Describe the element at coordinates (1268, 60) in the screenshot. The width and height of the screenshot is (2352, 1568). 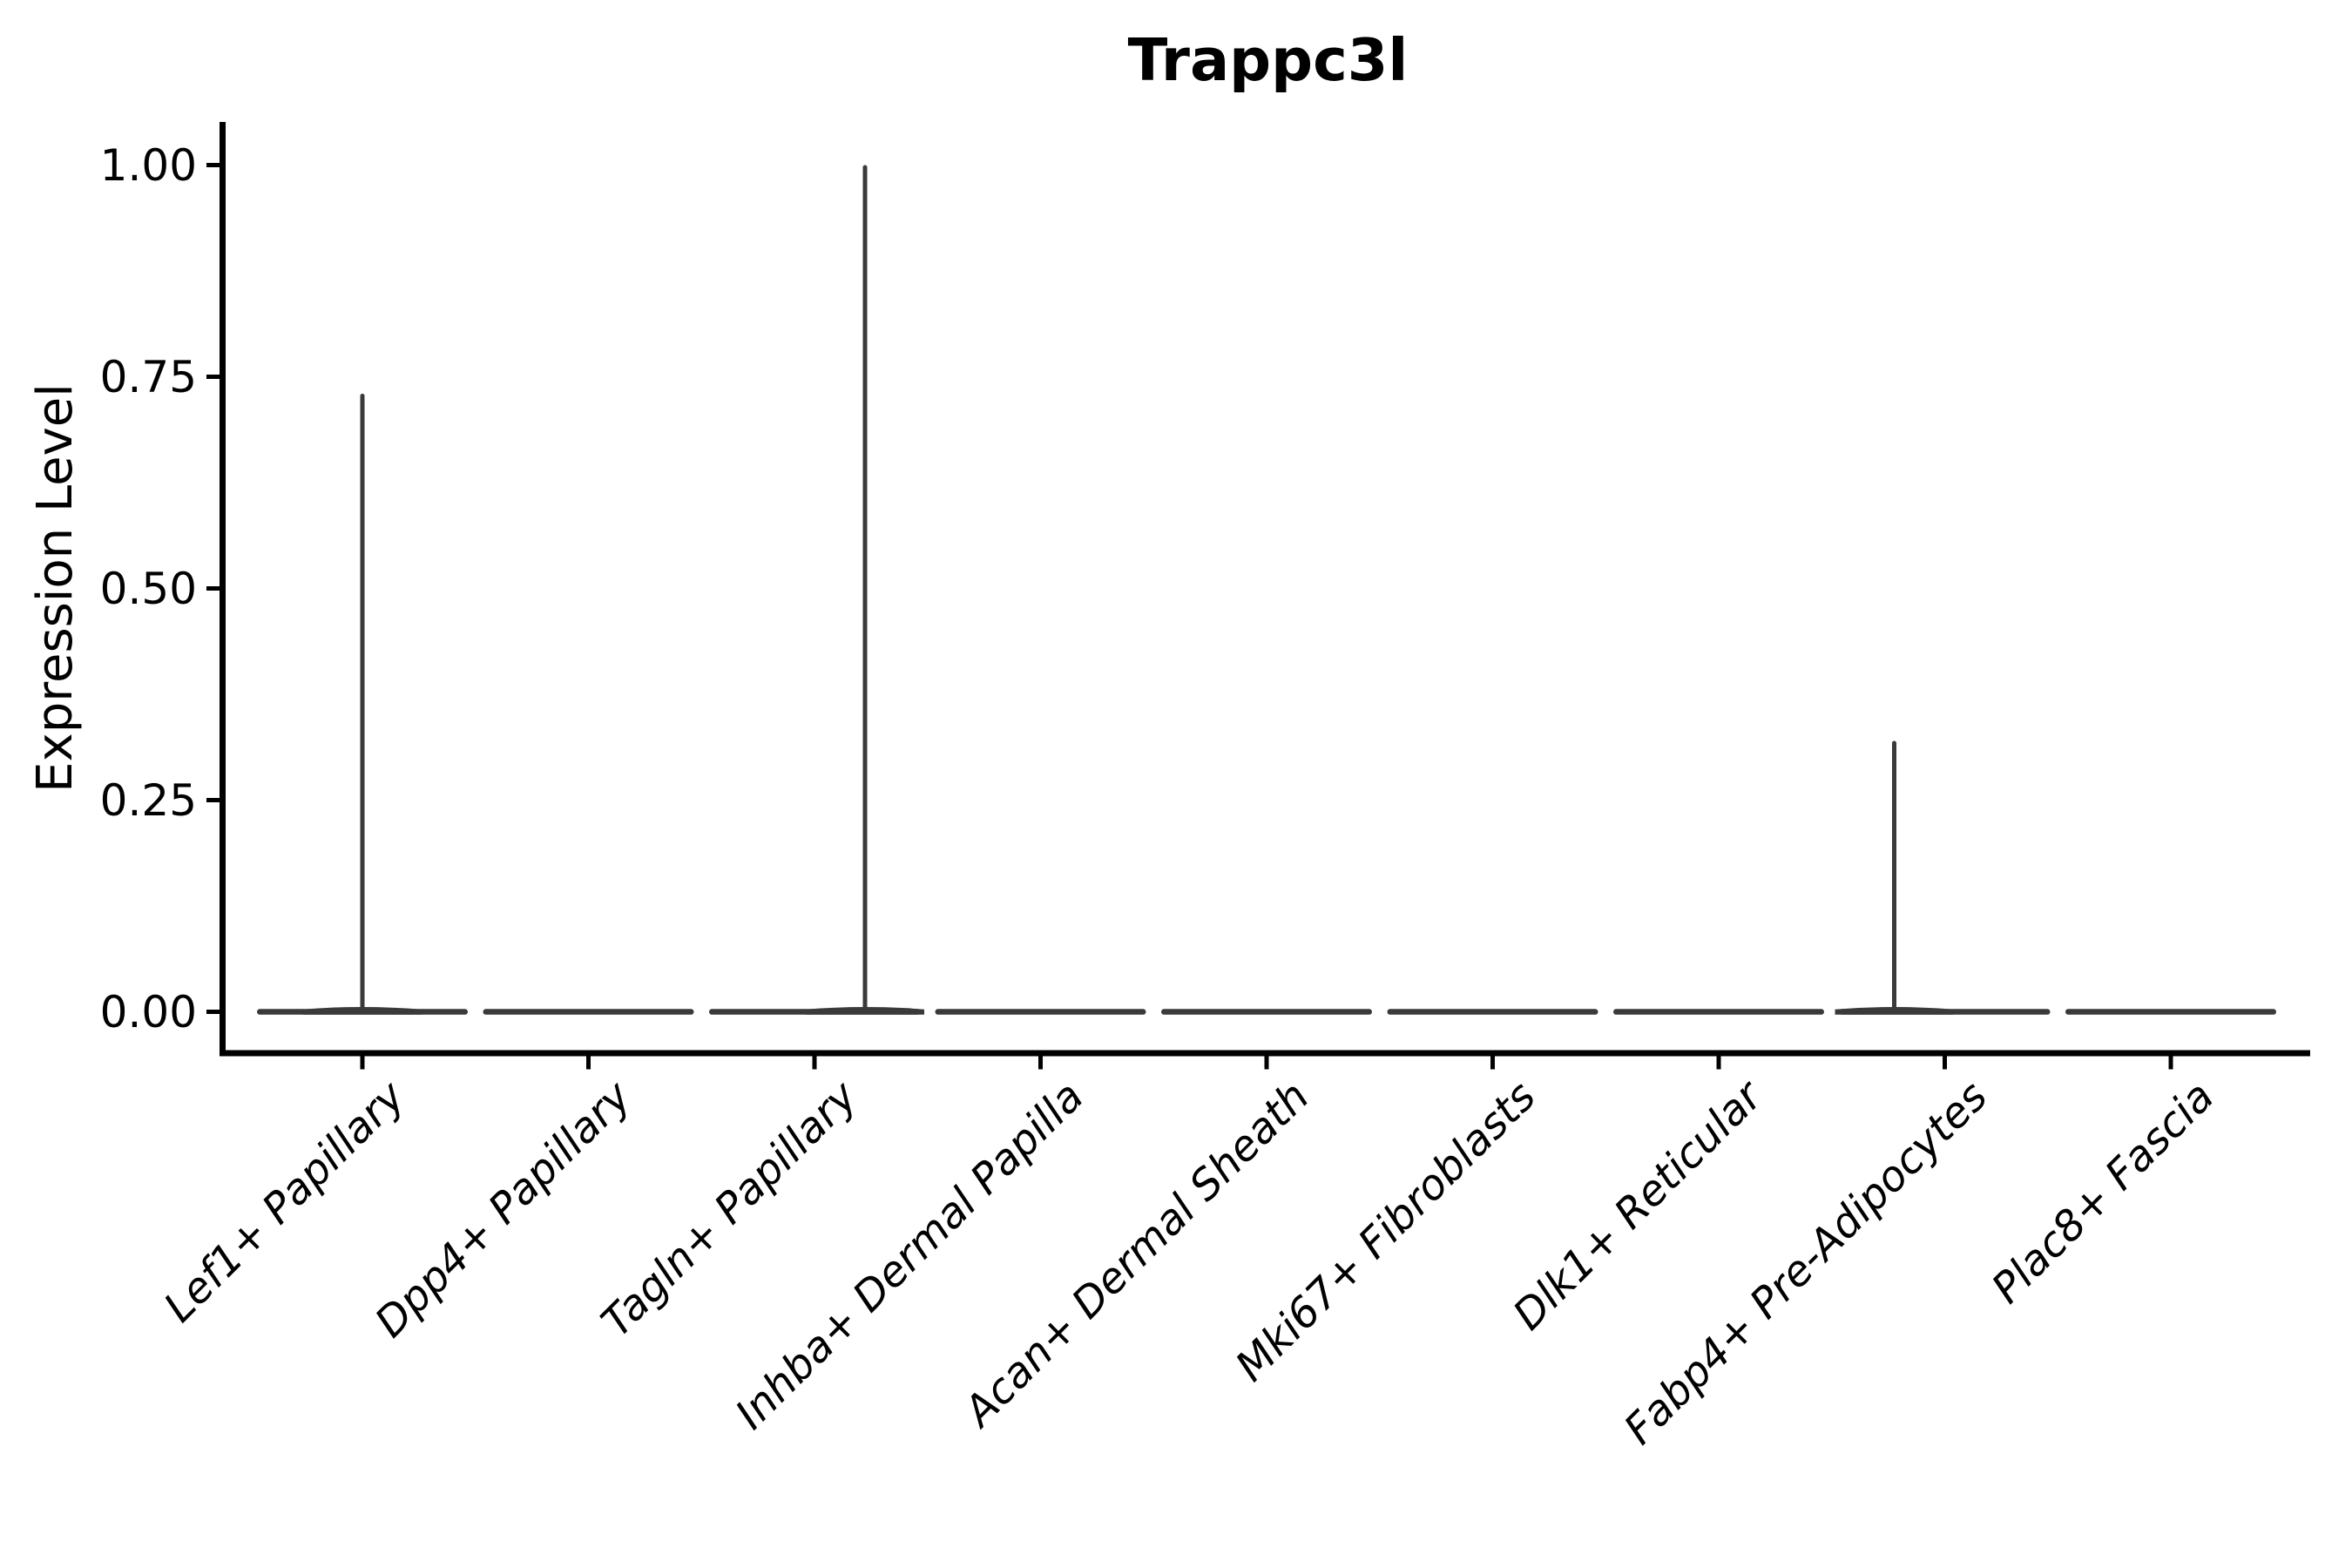
I see `plot-title: Trappc3l` at that location.